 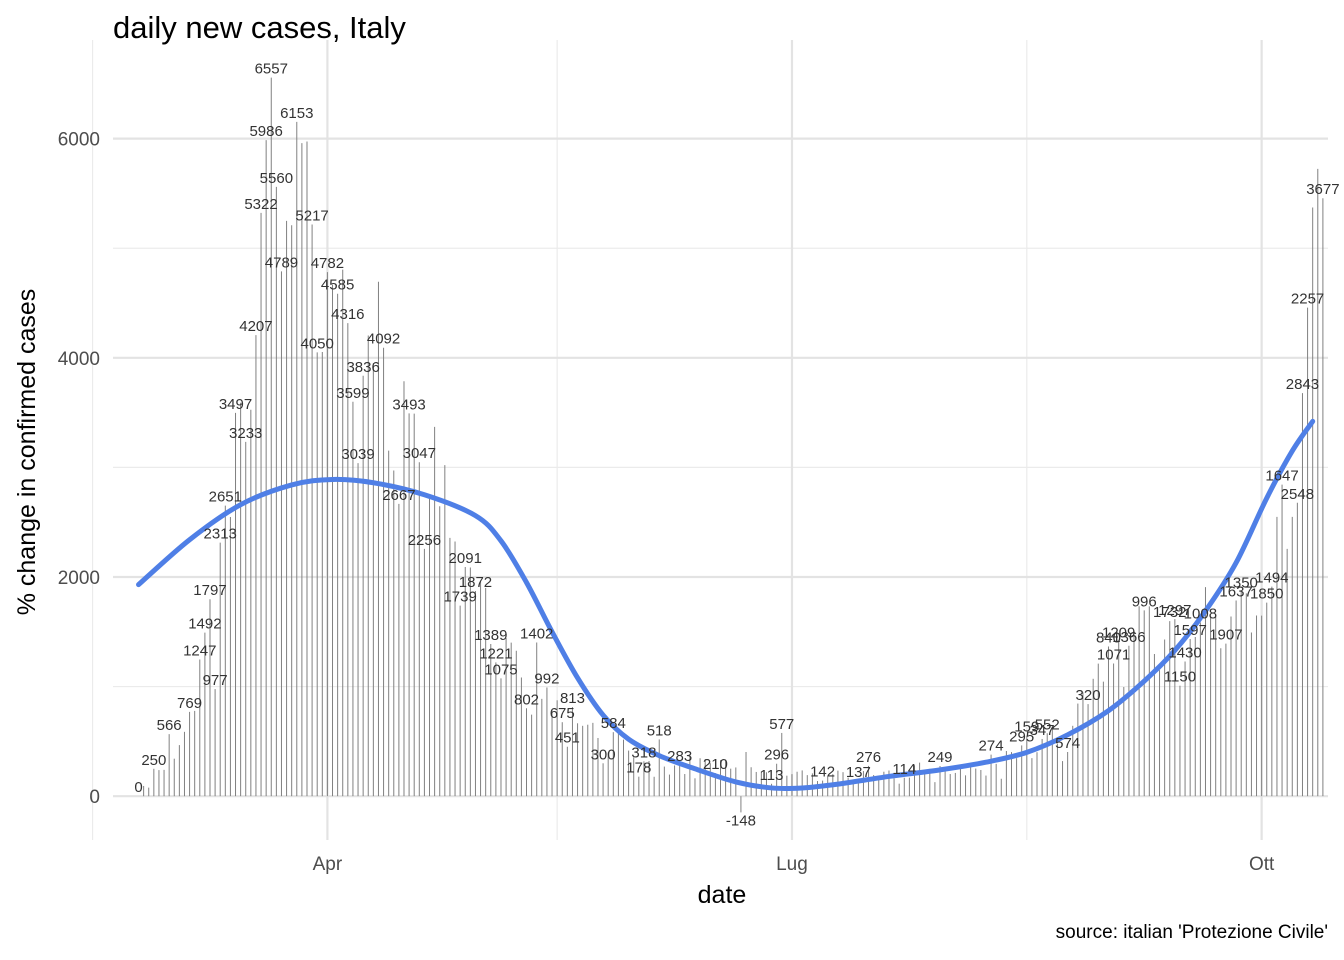 What do you see at coordinates (153, 760) in the screenshot?
I see `data-label: 250` at bounding box center [153, 760].